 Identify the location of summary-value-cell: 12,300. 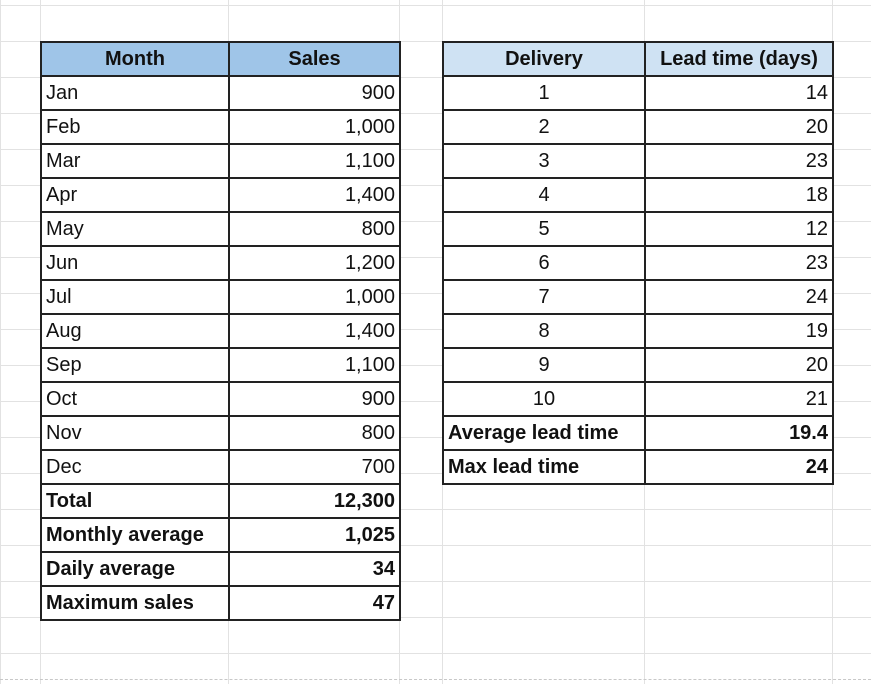
(314, 501).